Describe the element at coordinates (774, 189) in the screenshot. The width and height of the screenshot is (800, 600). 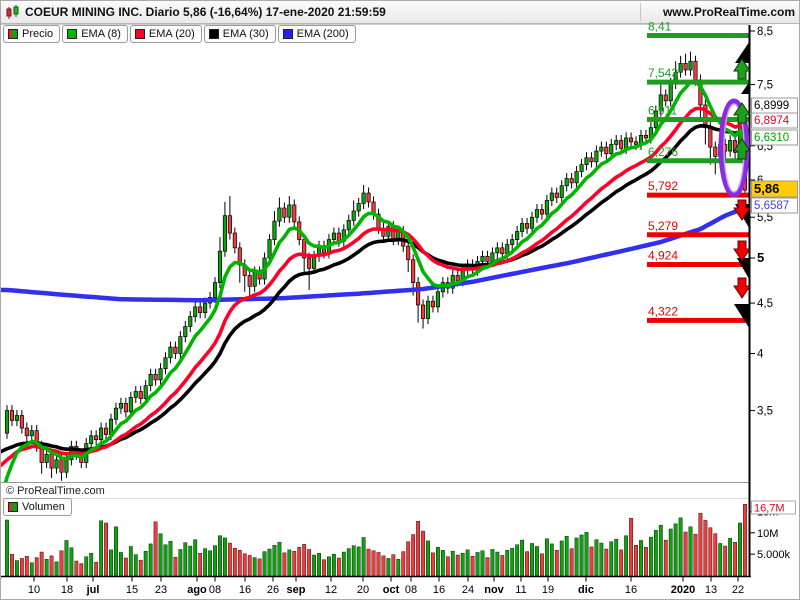
I see `price-tag-last` at that location.